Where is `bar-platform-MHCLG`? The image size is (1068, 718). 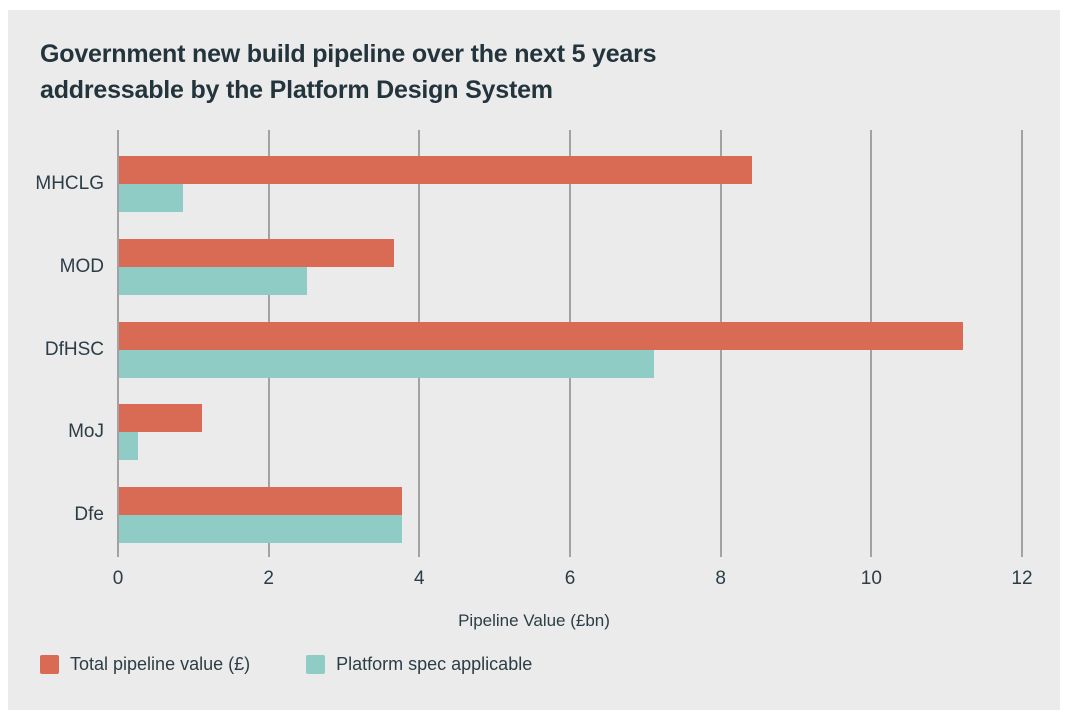
bar-platform-MHCLG is located at coordinates (151, 198).